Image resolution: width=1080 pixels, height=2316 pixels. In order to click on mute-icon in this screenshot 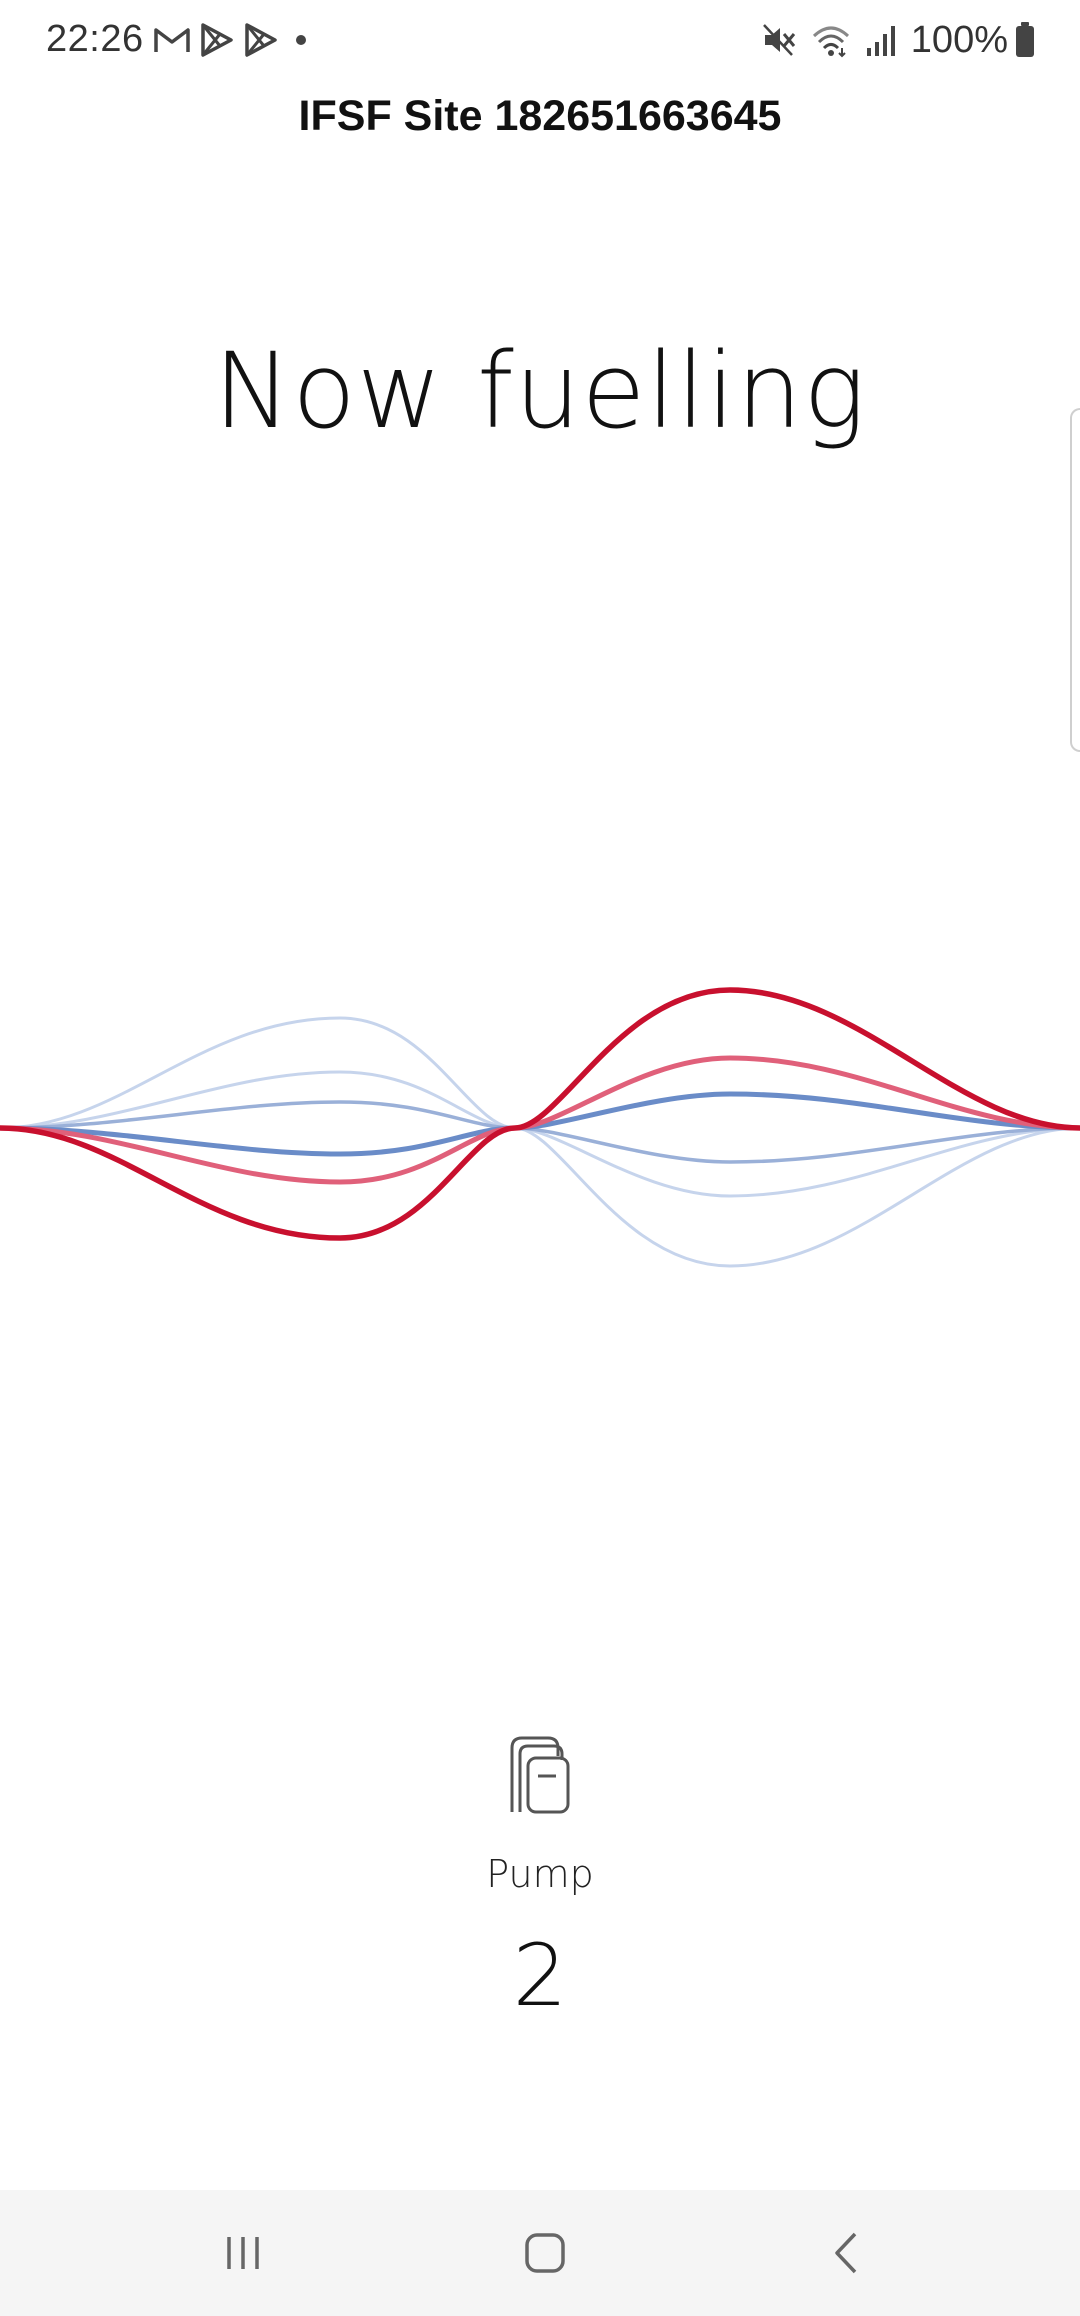, I will do `click(778, 40)`.